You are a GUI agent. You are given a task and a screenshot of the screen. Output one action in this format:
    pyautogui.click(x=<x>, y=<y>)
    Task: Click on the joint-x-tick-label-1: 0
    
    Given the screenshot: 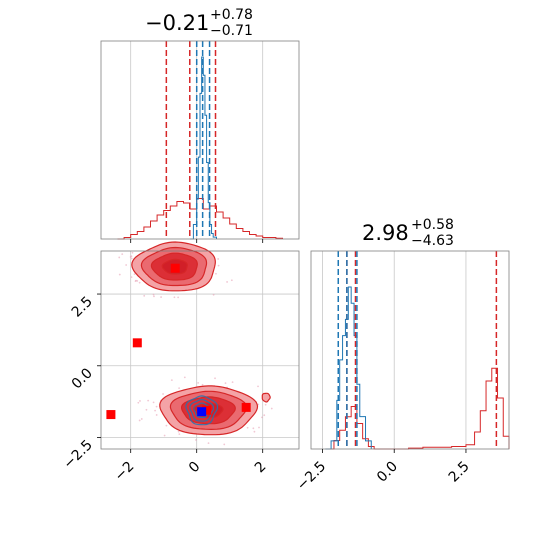 What is the action you would take?
    pyautogui.click(x=195, y=468)
    